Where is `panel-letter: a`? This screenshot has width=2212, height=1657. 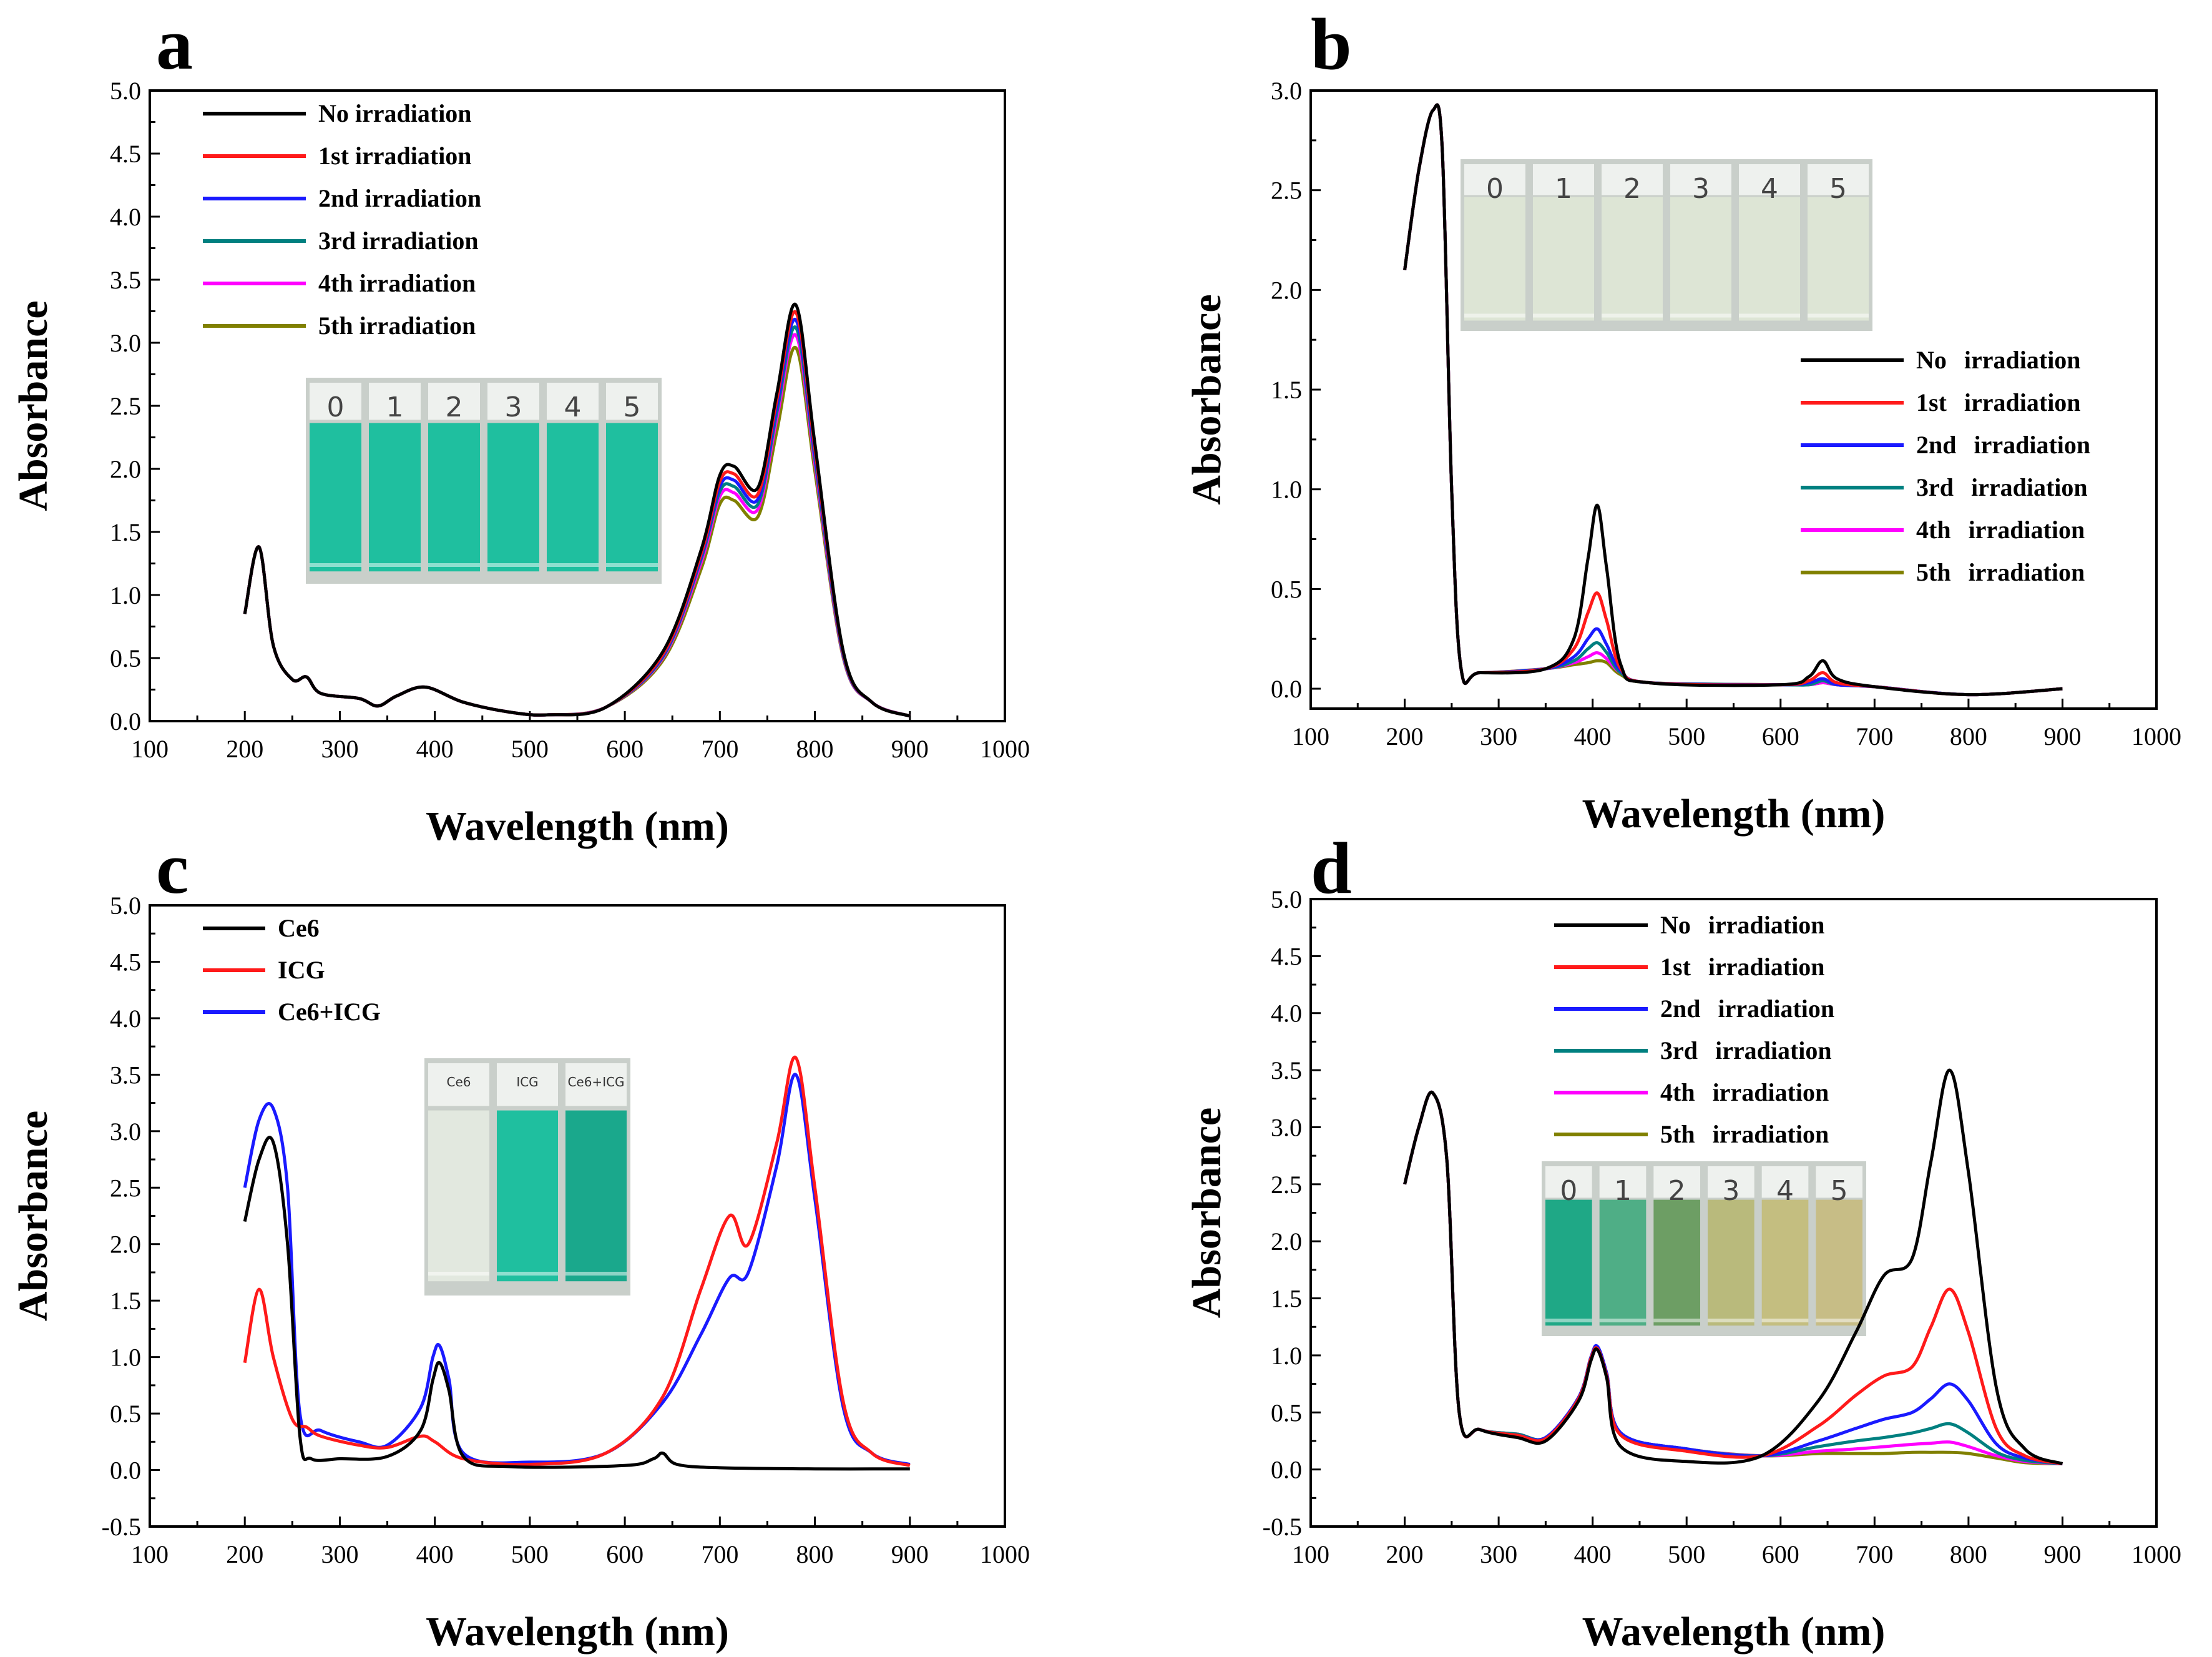 panel-letter: a is located at coordinates (175, 44).